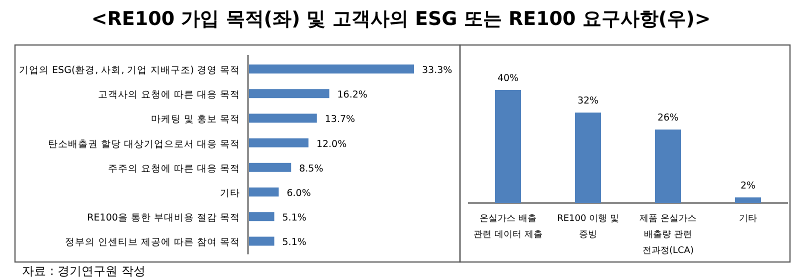 The image size is (803, 278). What do you see at coordinates (144, 144) in the screenshot?
I see `y-tick-label: 탄소배출권 할당 대상기업으로서 대응 목적` at bounding box center [144, 144].